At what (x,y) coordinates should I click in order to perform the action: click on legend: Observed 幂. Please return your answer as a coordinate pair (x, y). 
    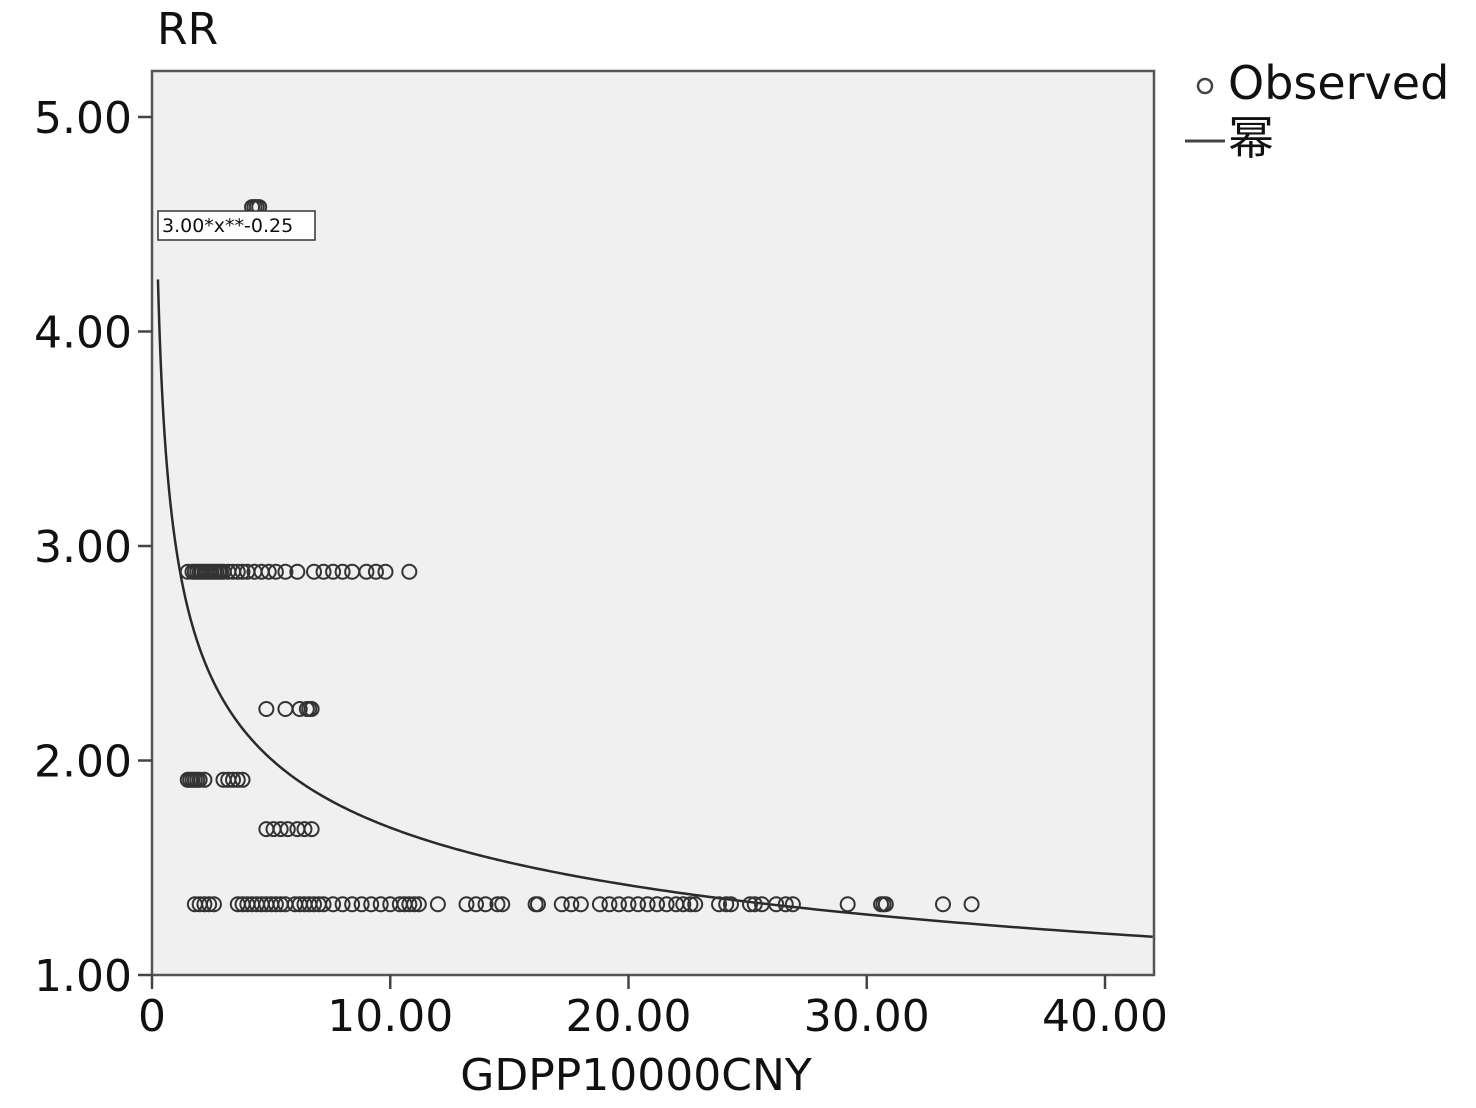
    Looking at the image, I should click on (1317, 110).